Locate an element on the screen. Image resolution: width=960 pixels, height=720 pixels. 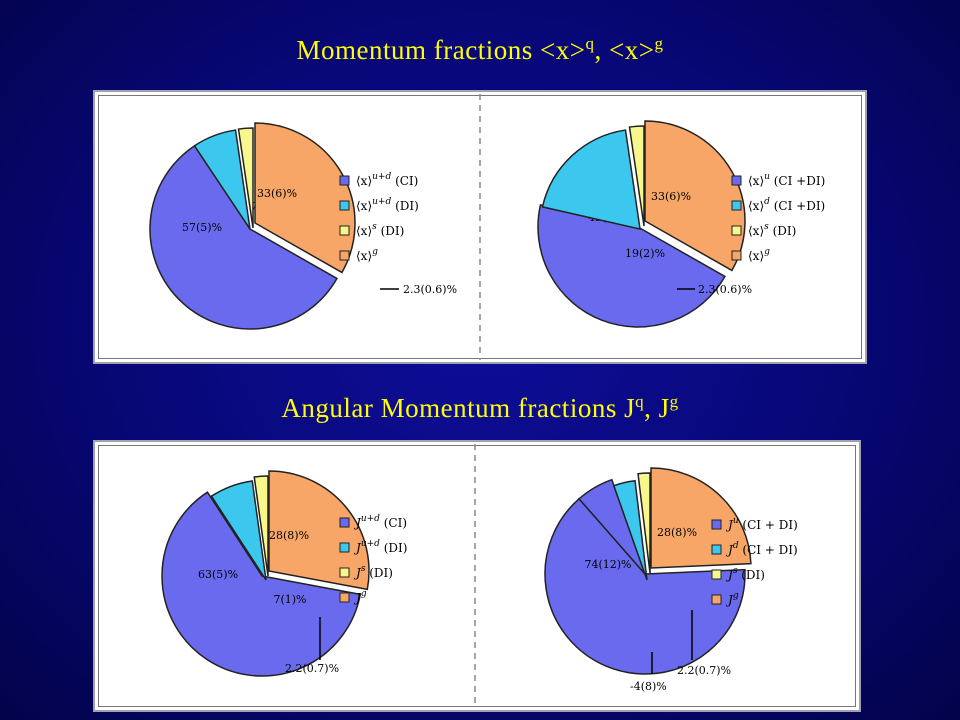
slice-label: 7(1)% is located at coordinates (289, 599).